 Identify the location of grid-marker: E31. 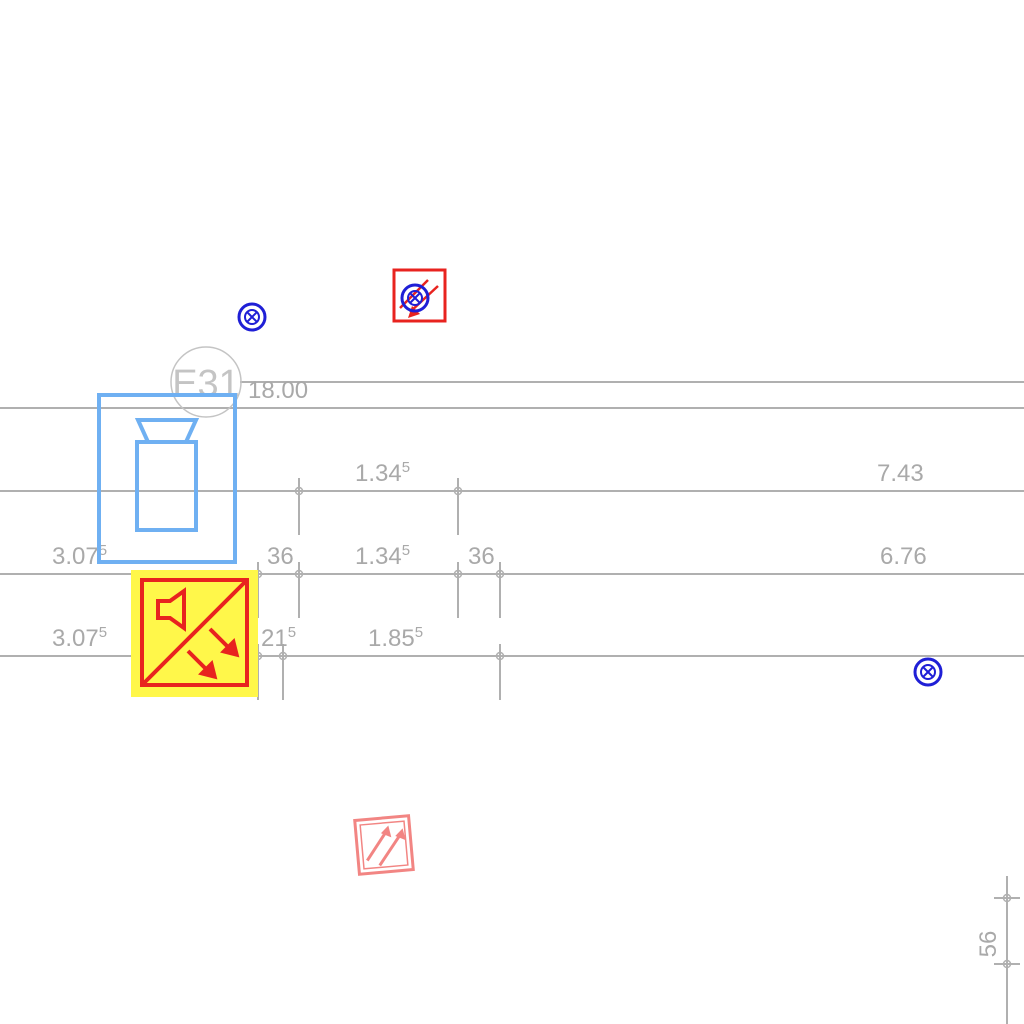
(206, 382).